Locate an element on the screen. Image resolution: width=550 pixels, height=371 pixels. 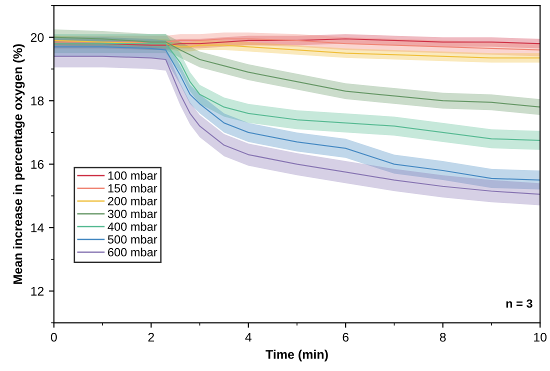
x-axis-title: Time (min) is located at coordinates (297, 356).